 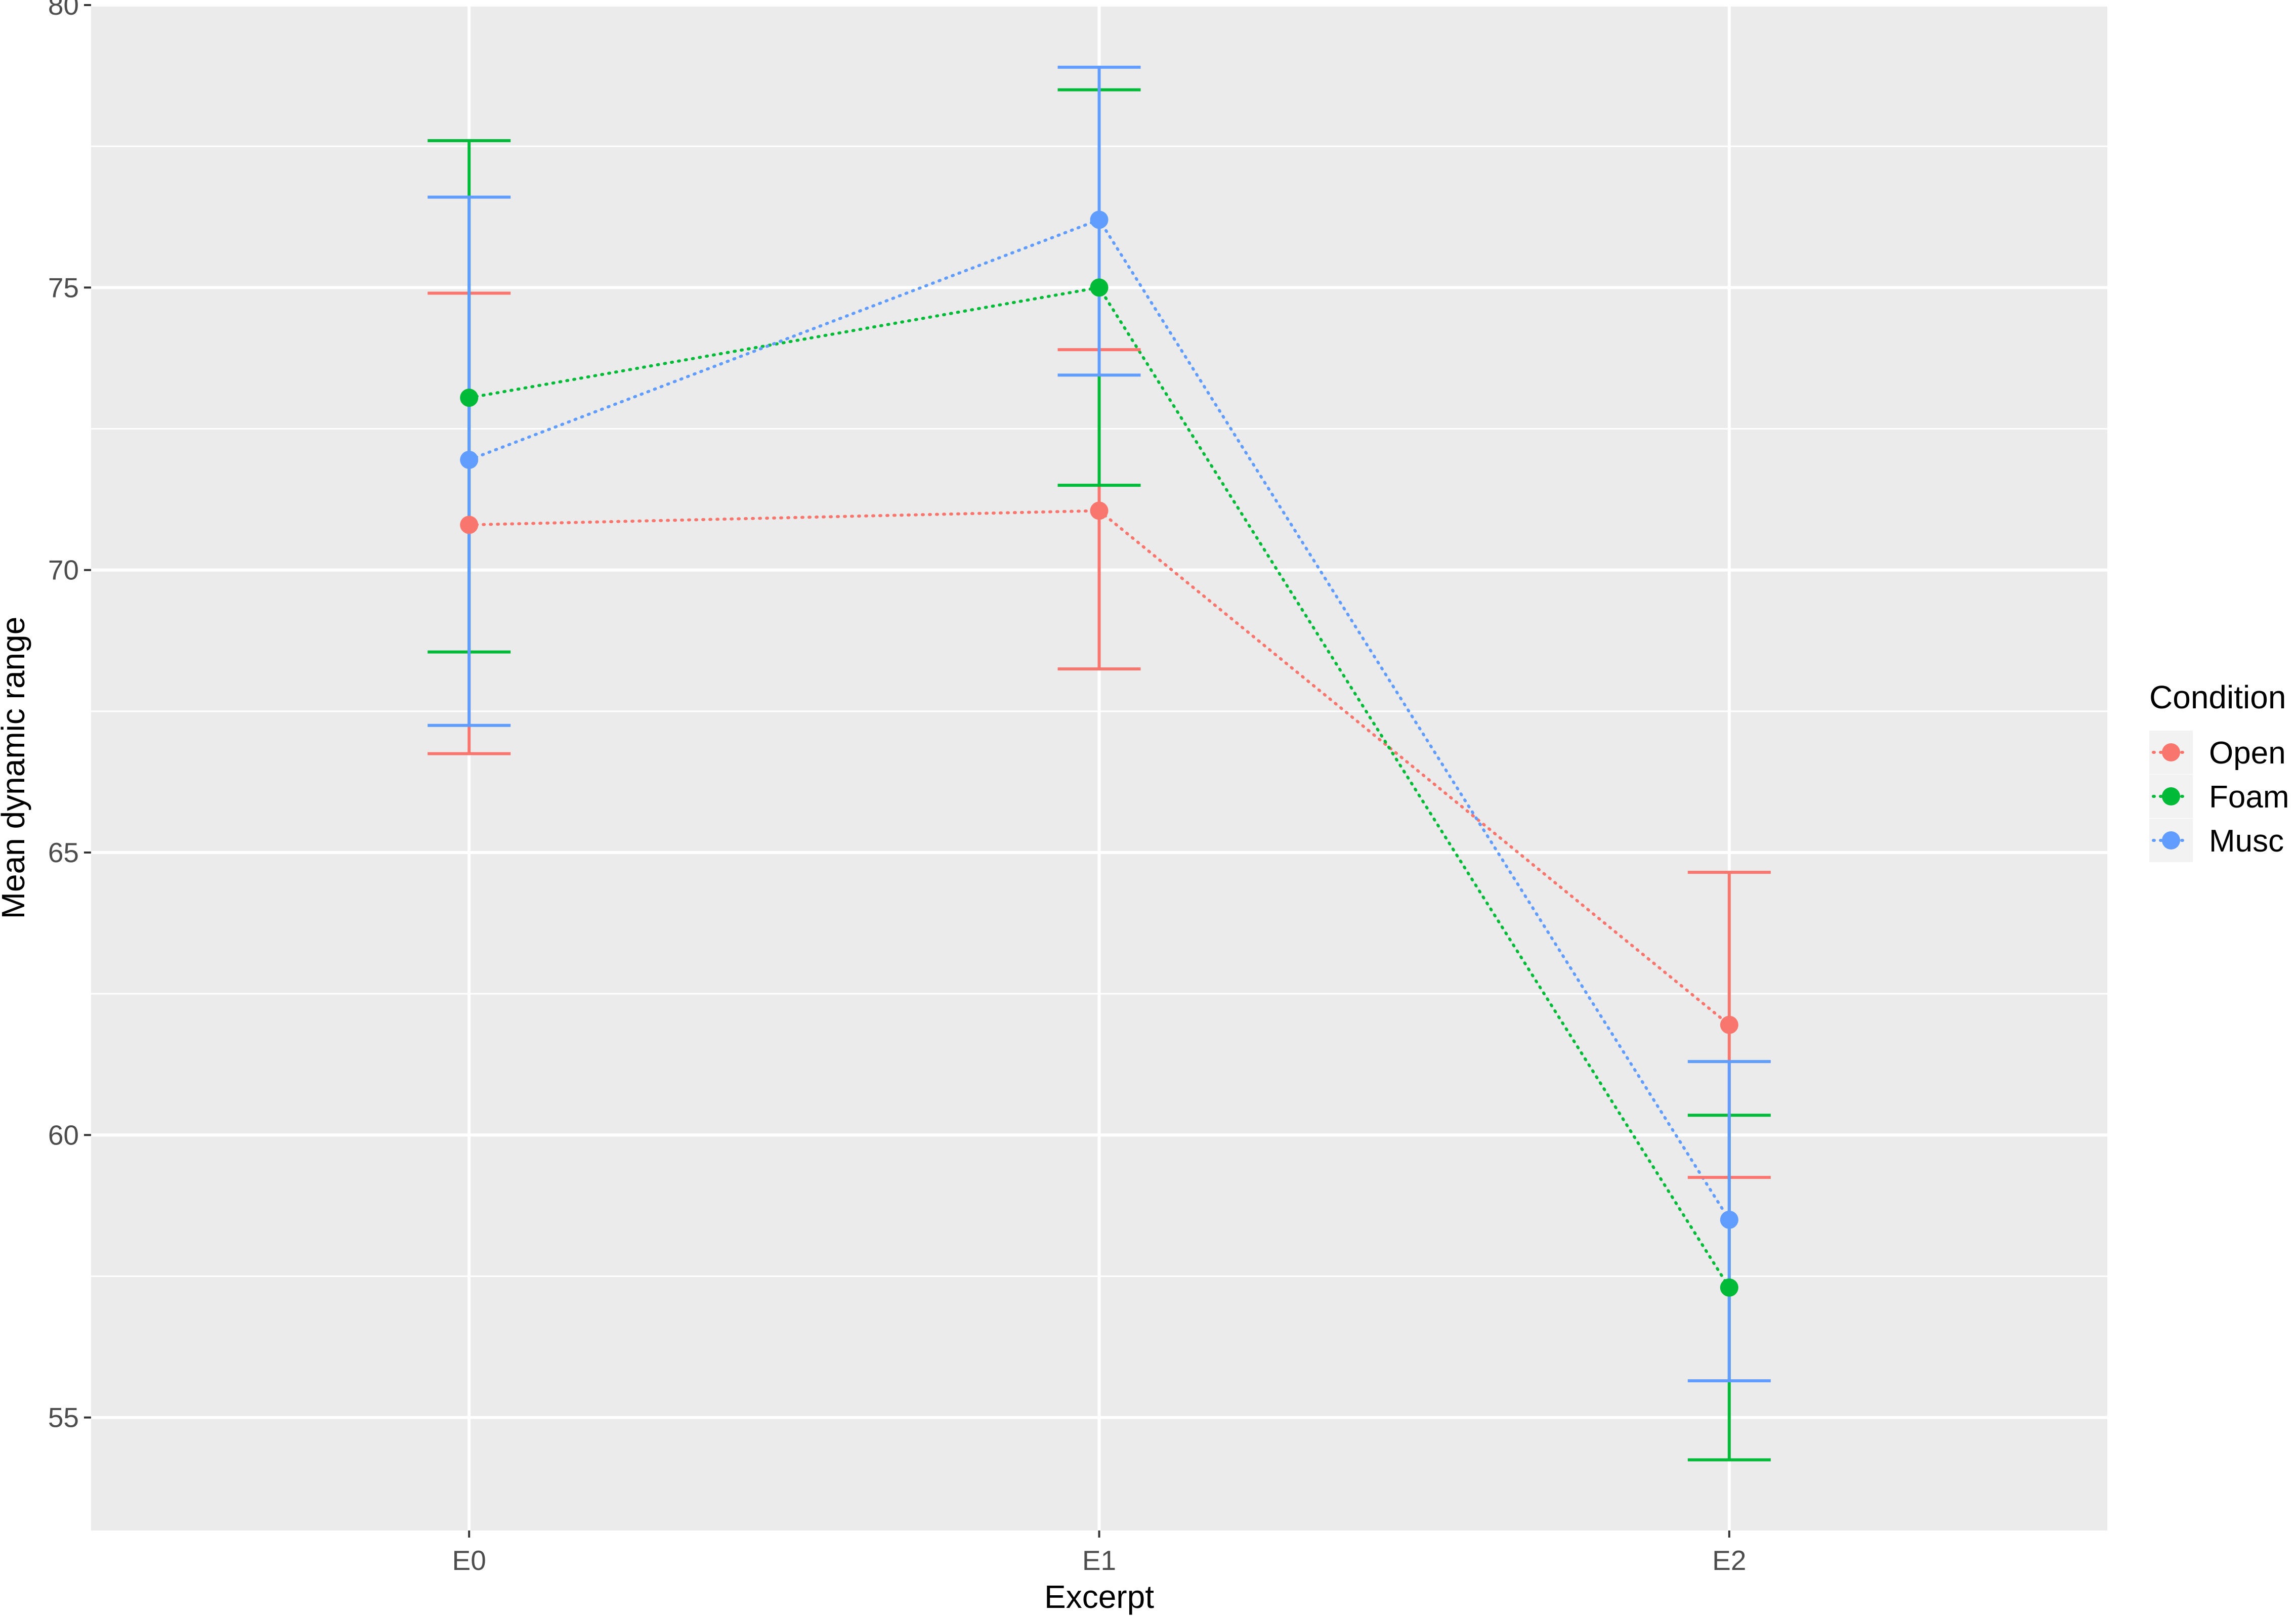 What do you see at coordinates (2217, 697) in the screenshot?
I see `legend-title: Condition` at bounding box center [2217, 697].